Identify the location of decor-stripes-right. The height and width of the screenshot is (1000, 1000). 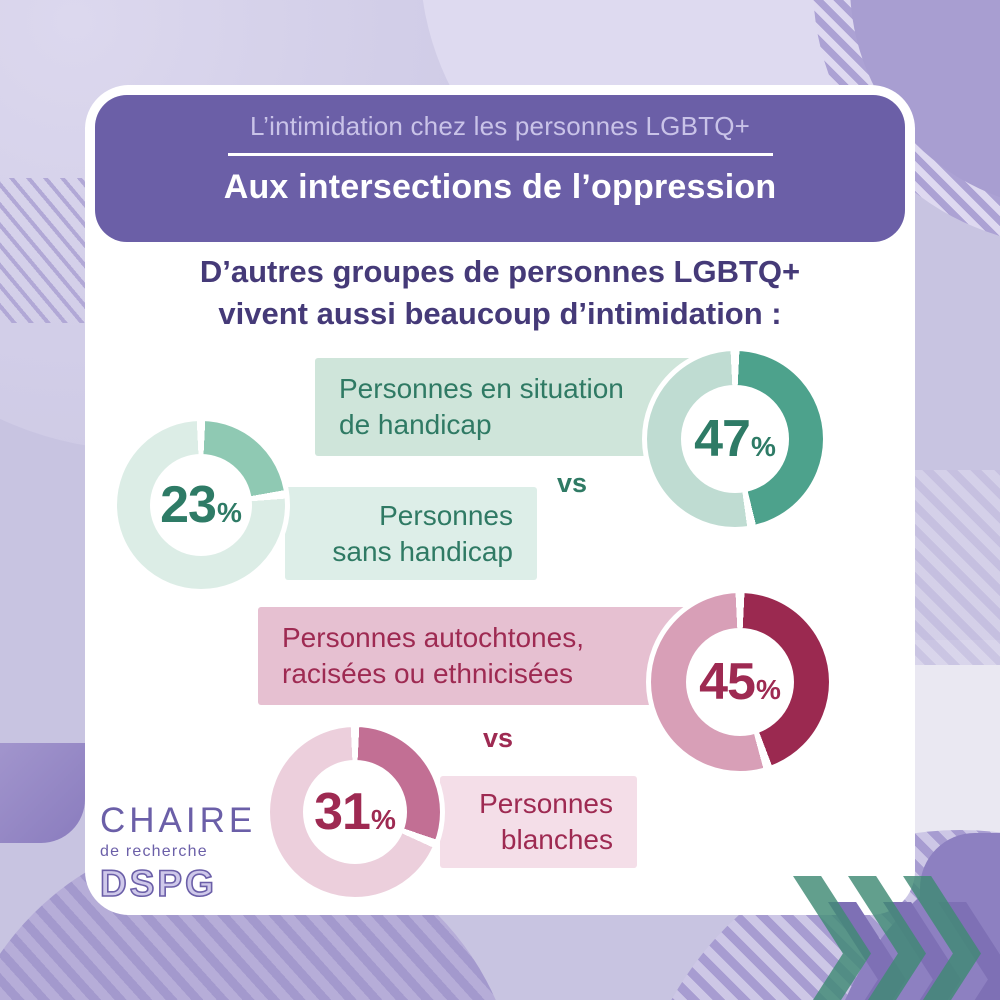
(956, 567).